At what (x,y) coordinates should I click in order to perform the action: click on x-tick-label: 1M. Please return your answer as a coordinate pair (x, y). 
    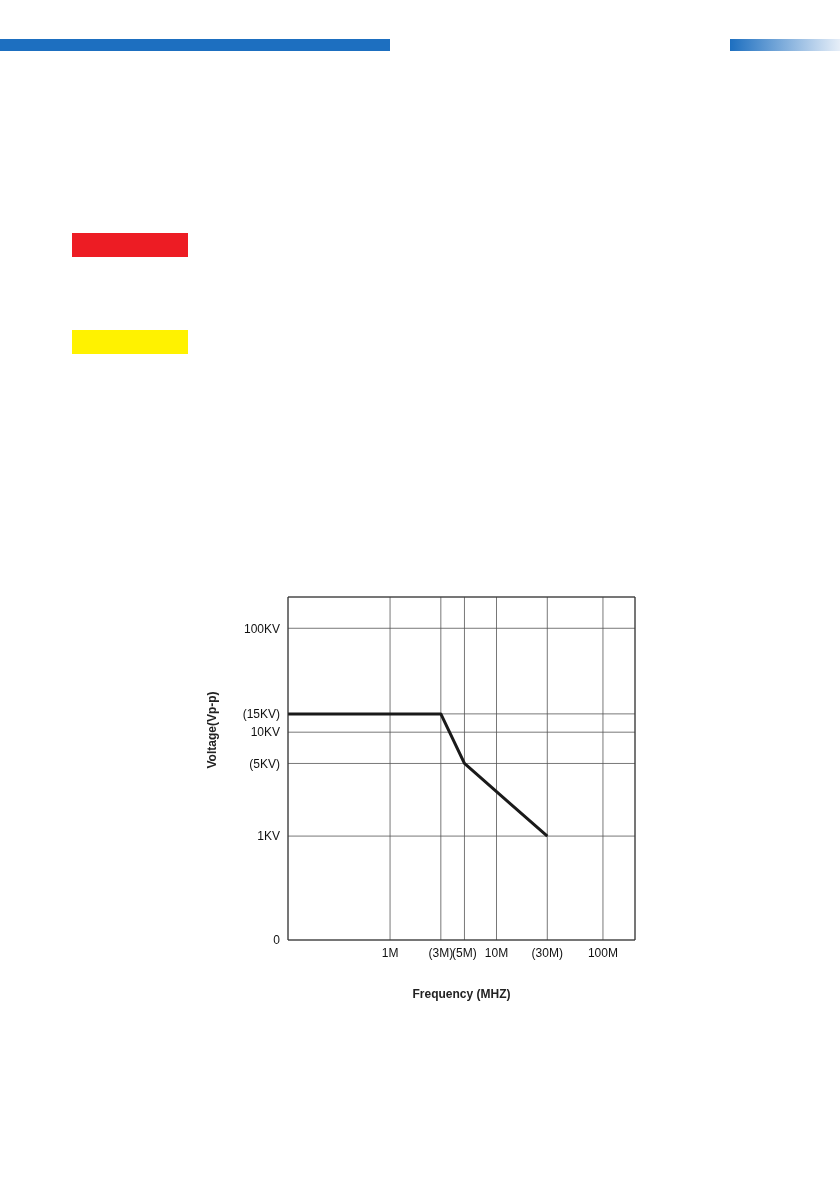
    Looking at the image, I should click on (390, 952).